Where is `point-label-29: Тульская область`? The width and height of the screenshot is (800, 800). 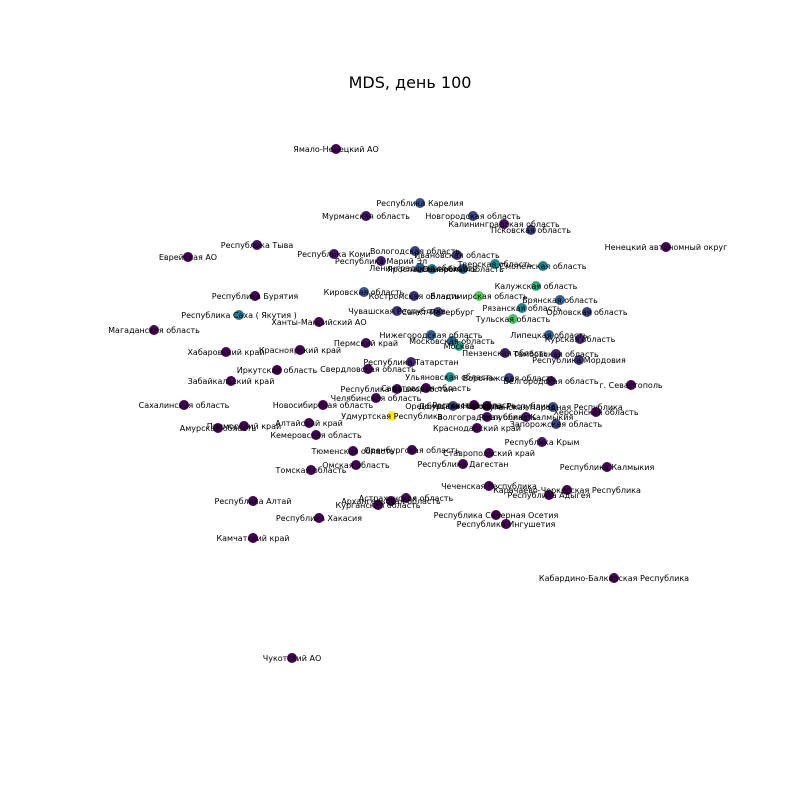
point-label-29: Тульская область is located at coordinates (513, 319).